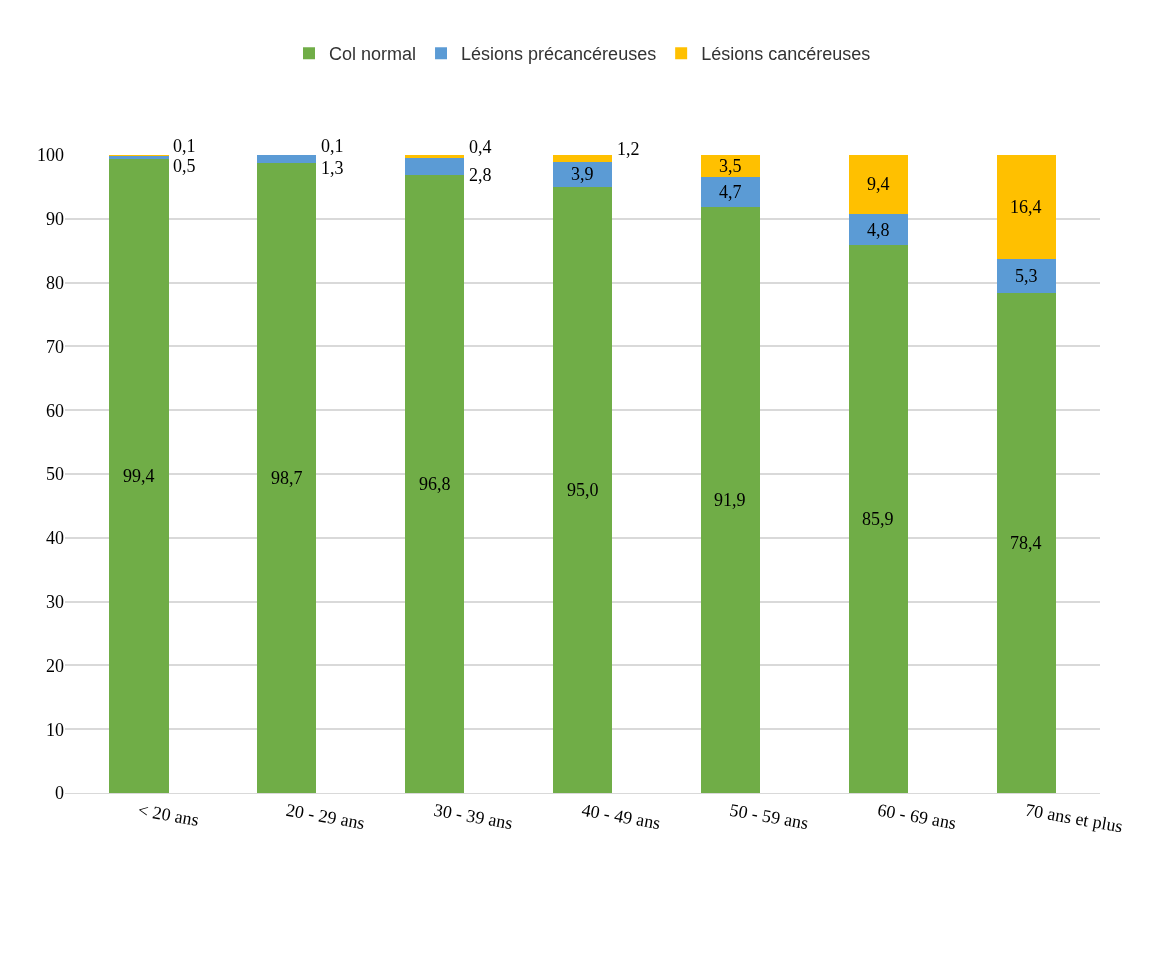 The height and width of the screenshot is (956, 1155). Describe the element at coordinates (916, 816) in the screenshot. I see `x-tick-label: 60 - 69 ans` at that location.